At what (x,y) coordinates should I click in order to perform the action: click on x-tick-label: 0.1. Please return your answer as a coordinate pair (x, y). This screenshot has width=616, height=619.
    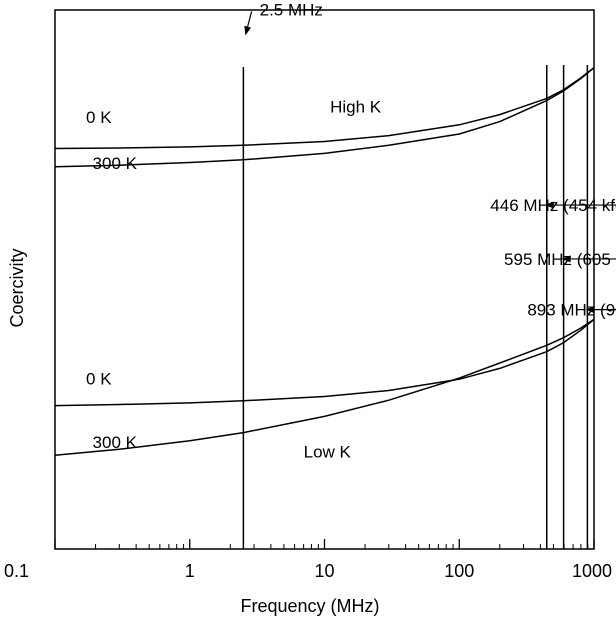
    Looking at the image, I should click on (16, 571).